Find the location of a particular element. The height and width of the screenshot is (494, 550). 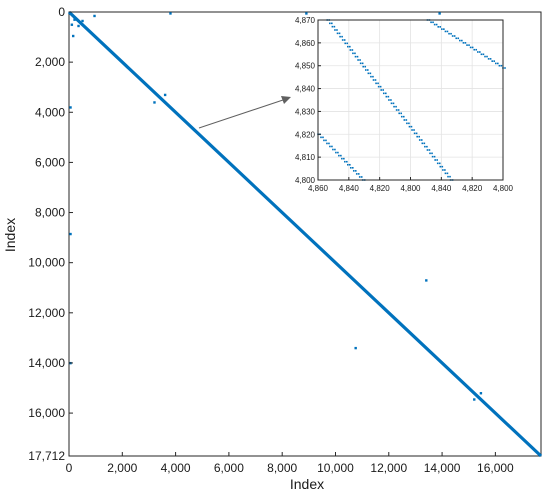

x-tick-label: 12,000 is located at coordinates (388, 468).